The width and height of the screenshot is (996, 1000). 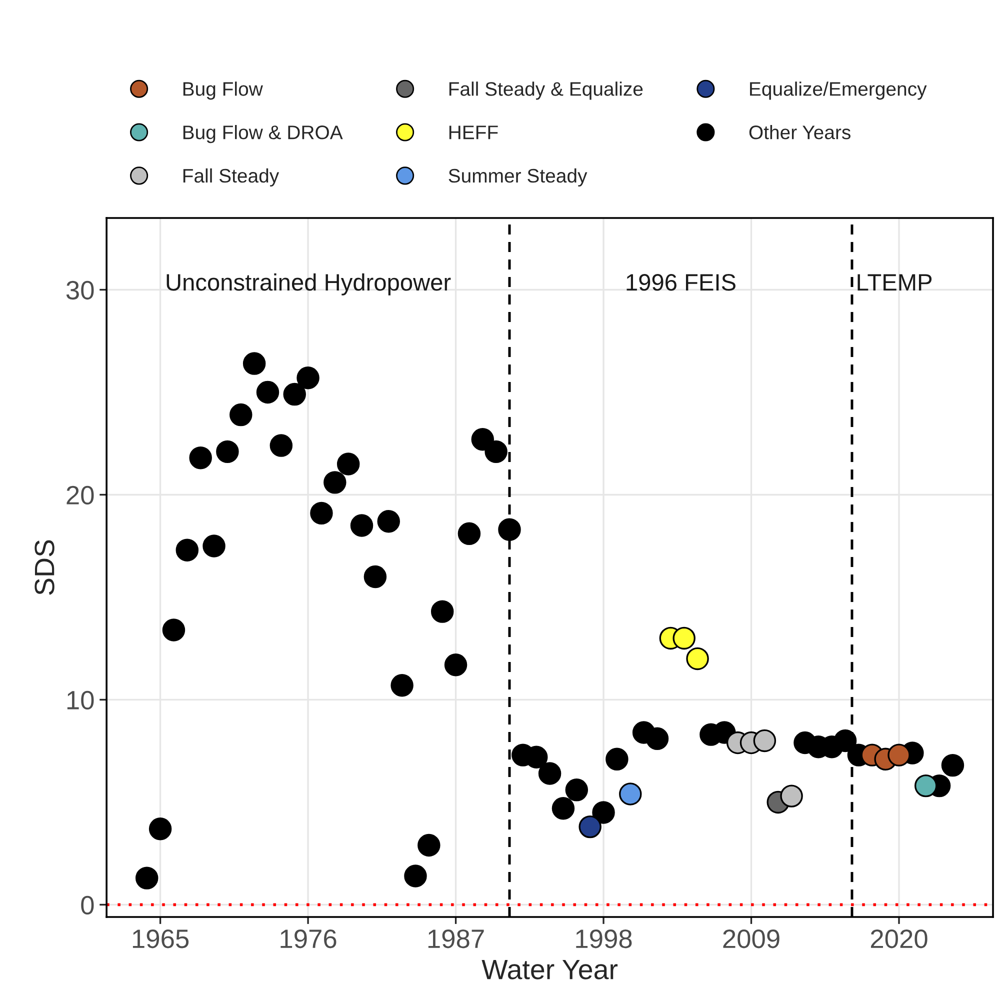 What do you see at coordinates (799, 132) in the screenshot?
I see `legend-label: Other Years` at bounding box center [799, 132].